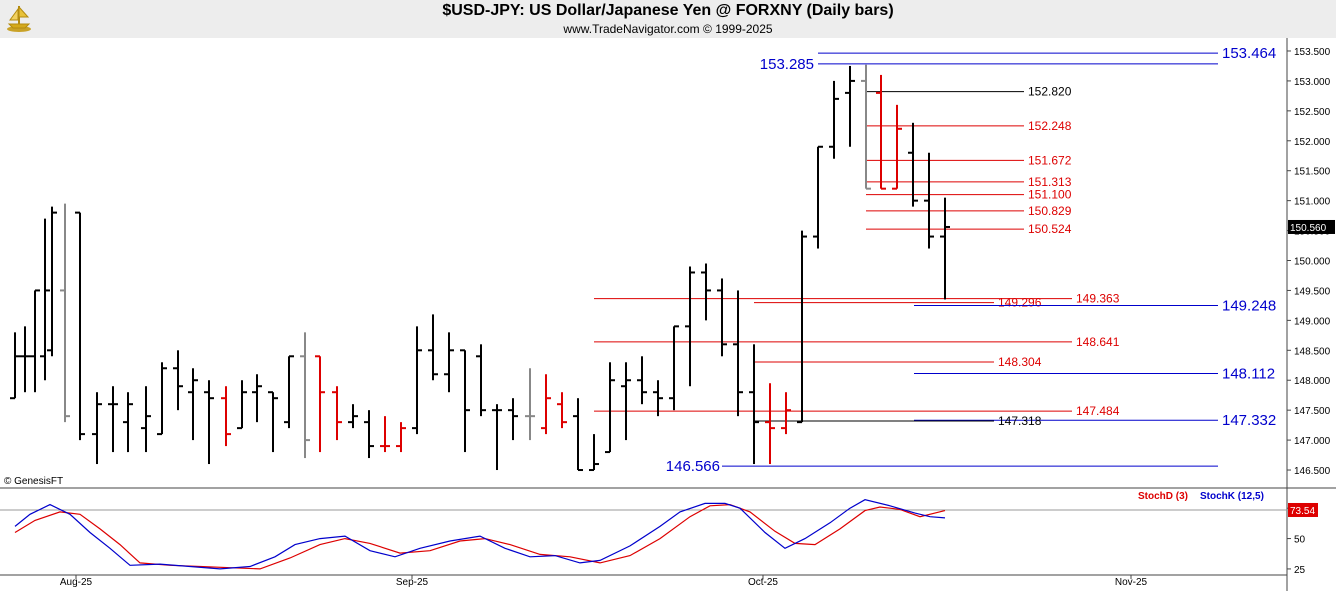 The height and width of the screenshot is (591, 1336). I want to click on price-tick-label: 153.000, so click(1312, 82).